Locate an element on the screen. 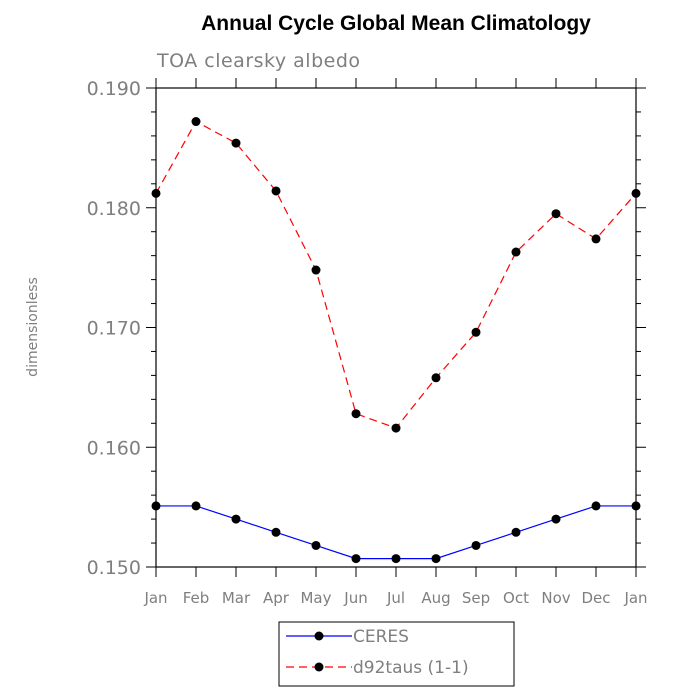  legend: CERES d92taus (1-1) is located at coordinates (396, 654).